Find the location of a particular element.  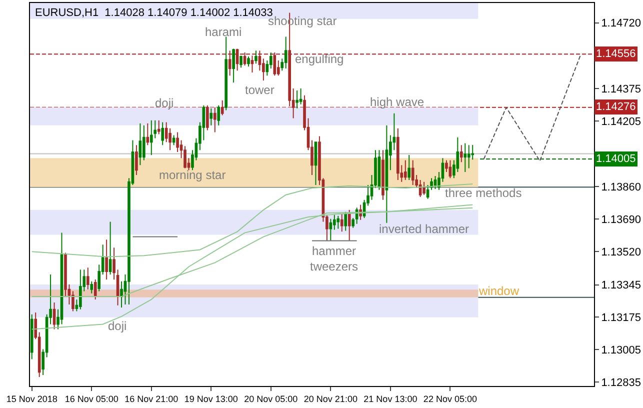

annotation: morning star is located at coordinates (192, 175).